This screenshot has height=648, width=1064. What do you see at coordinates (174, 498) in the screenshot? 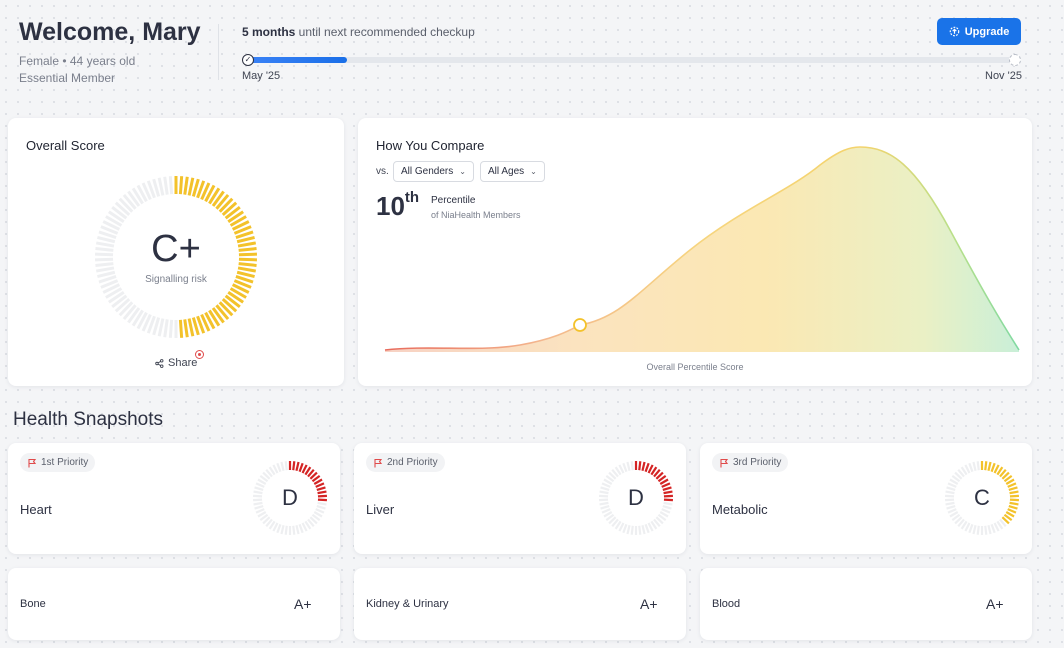
I see `snapshot-card-heart: 1st Priority Heart D` at bounding box center [174, 498].